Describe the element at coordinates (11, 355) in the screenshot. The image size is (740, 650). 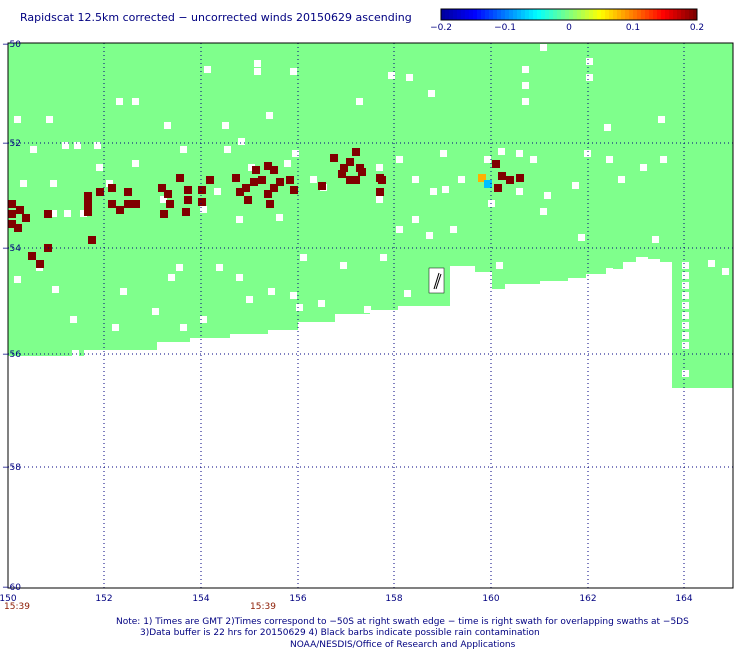
I see `y-tick-56: −56` at that location.